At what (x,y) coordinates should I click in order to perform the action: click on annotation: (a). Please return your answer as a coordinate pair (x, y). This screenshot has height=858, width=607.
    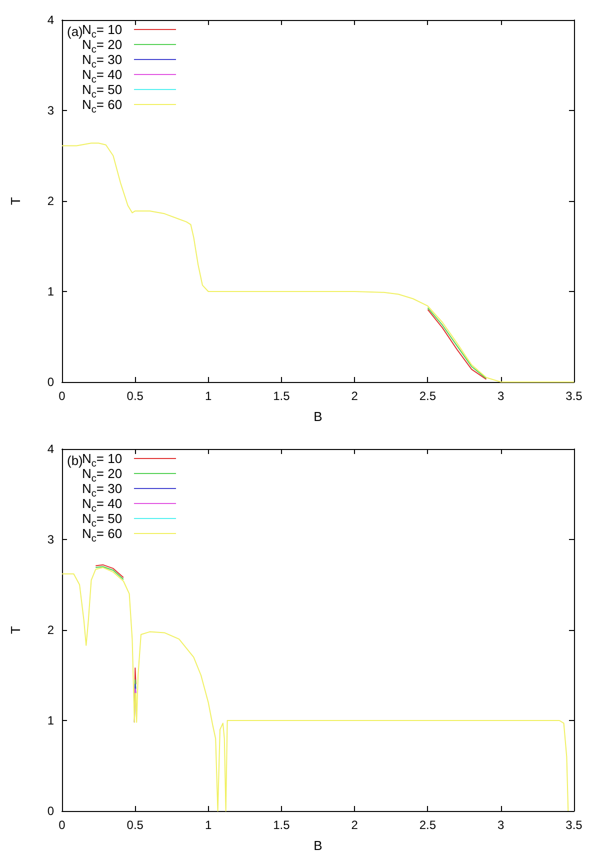
    Looking at the image, I should click on (75, 31).